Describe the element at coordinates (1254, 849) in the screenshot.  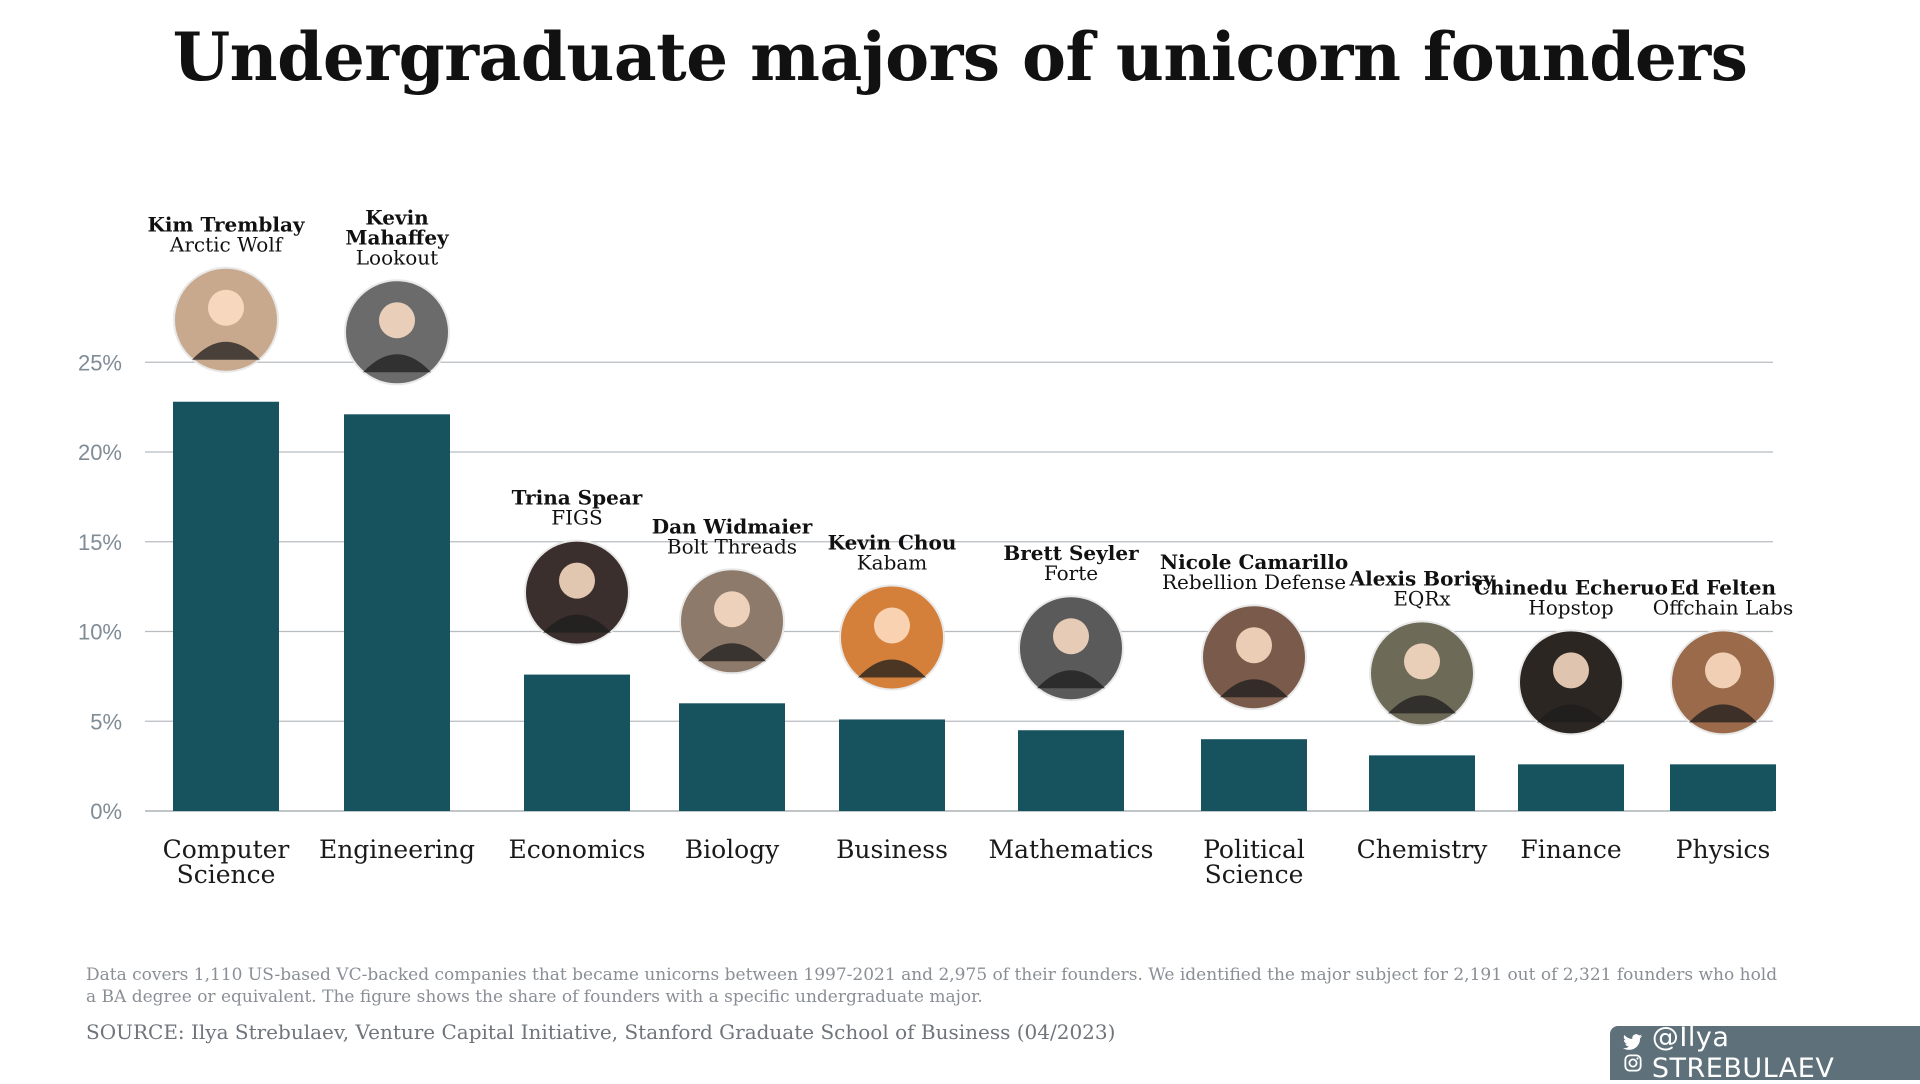
I see `x-tick-label: Political` at that location.